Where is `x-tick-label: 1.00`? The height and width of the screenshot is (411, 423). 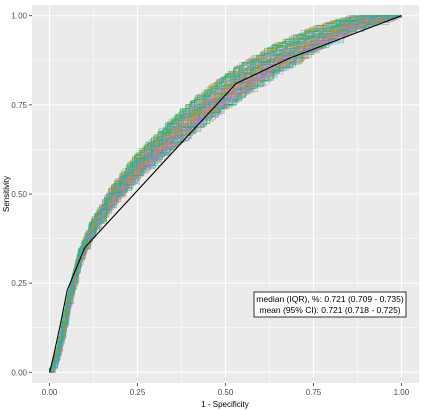
x-tick-label: 1.00 is located at coordinates (402, 392).